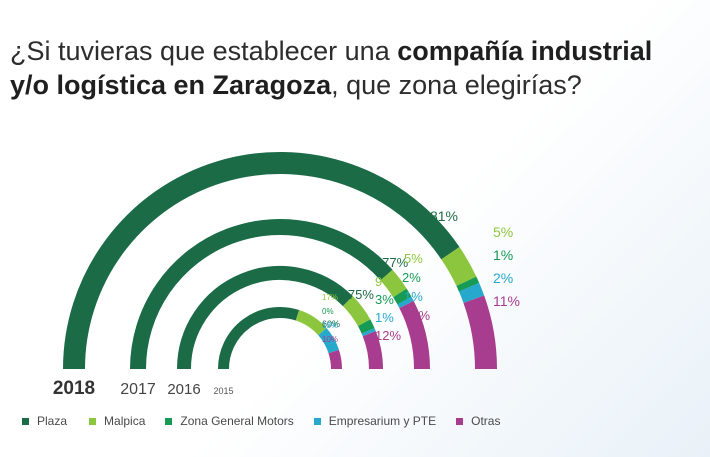 The image size is (710, 457). I want to click on value-label-2015-3: 13%, so click(330, 325).